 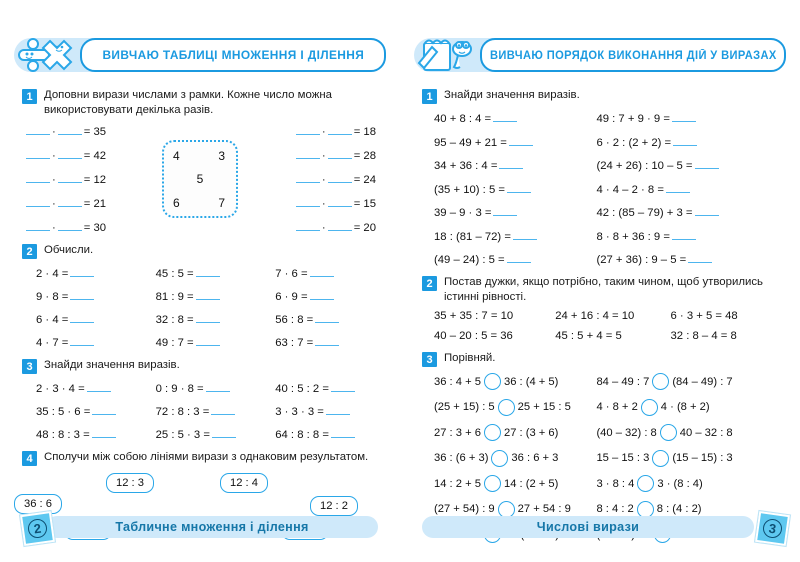 What do you see at coordinates (515, 433) in the screenshot?
I see `compare-row: 27 : 3 + 6 27 : (3 + 6)` at bounding box center [515, 433].